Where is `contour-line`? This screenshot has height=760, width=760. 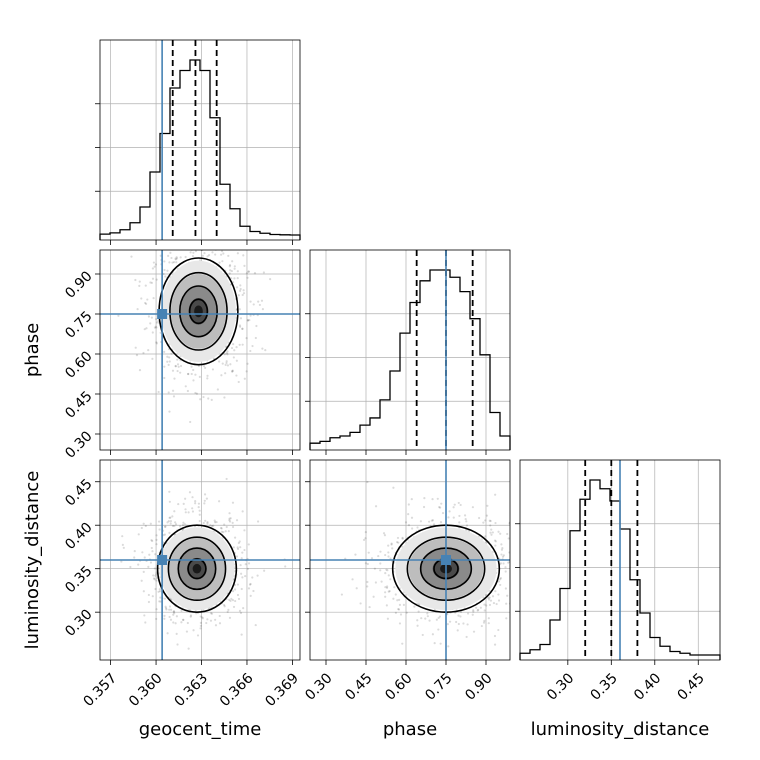
contour-line is located at coordinates (197, 569).